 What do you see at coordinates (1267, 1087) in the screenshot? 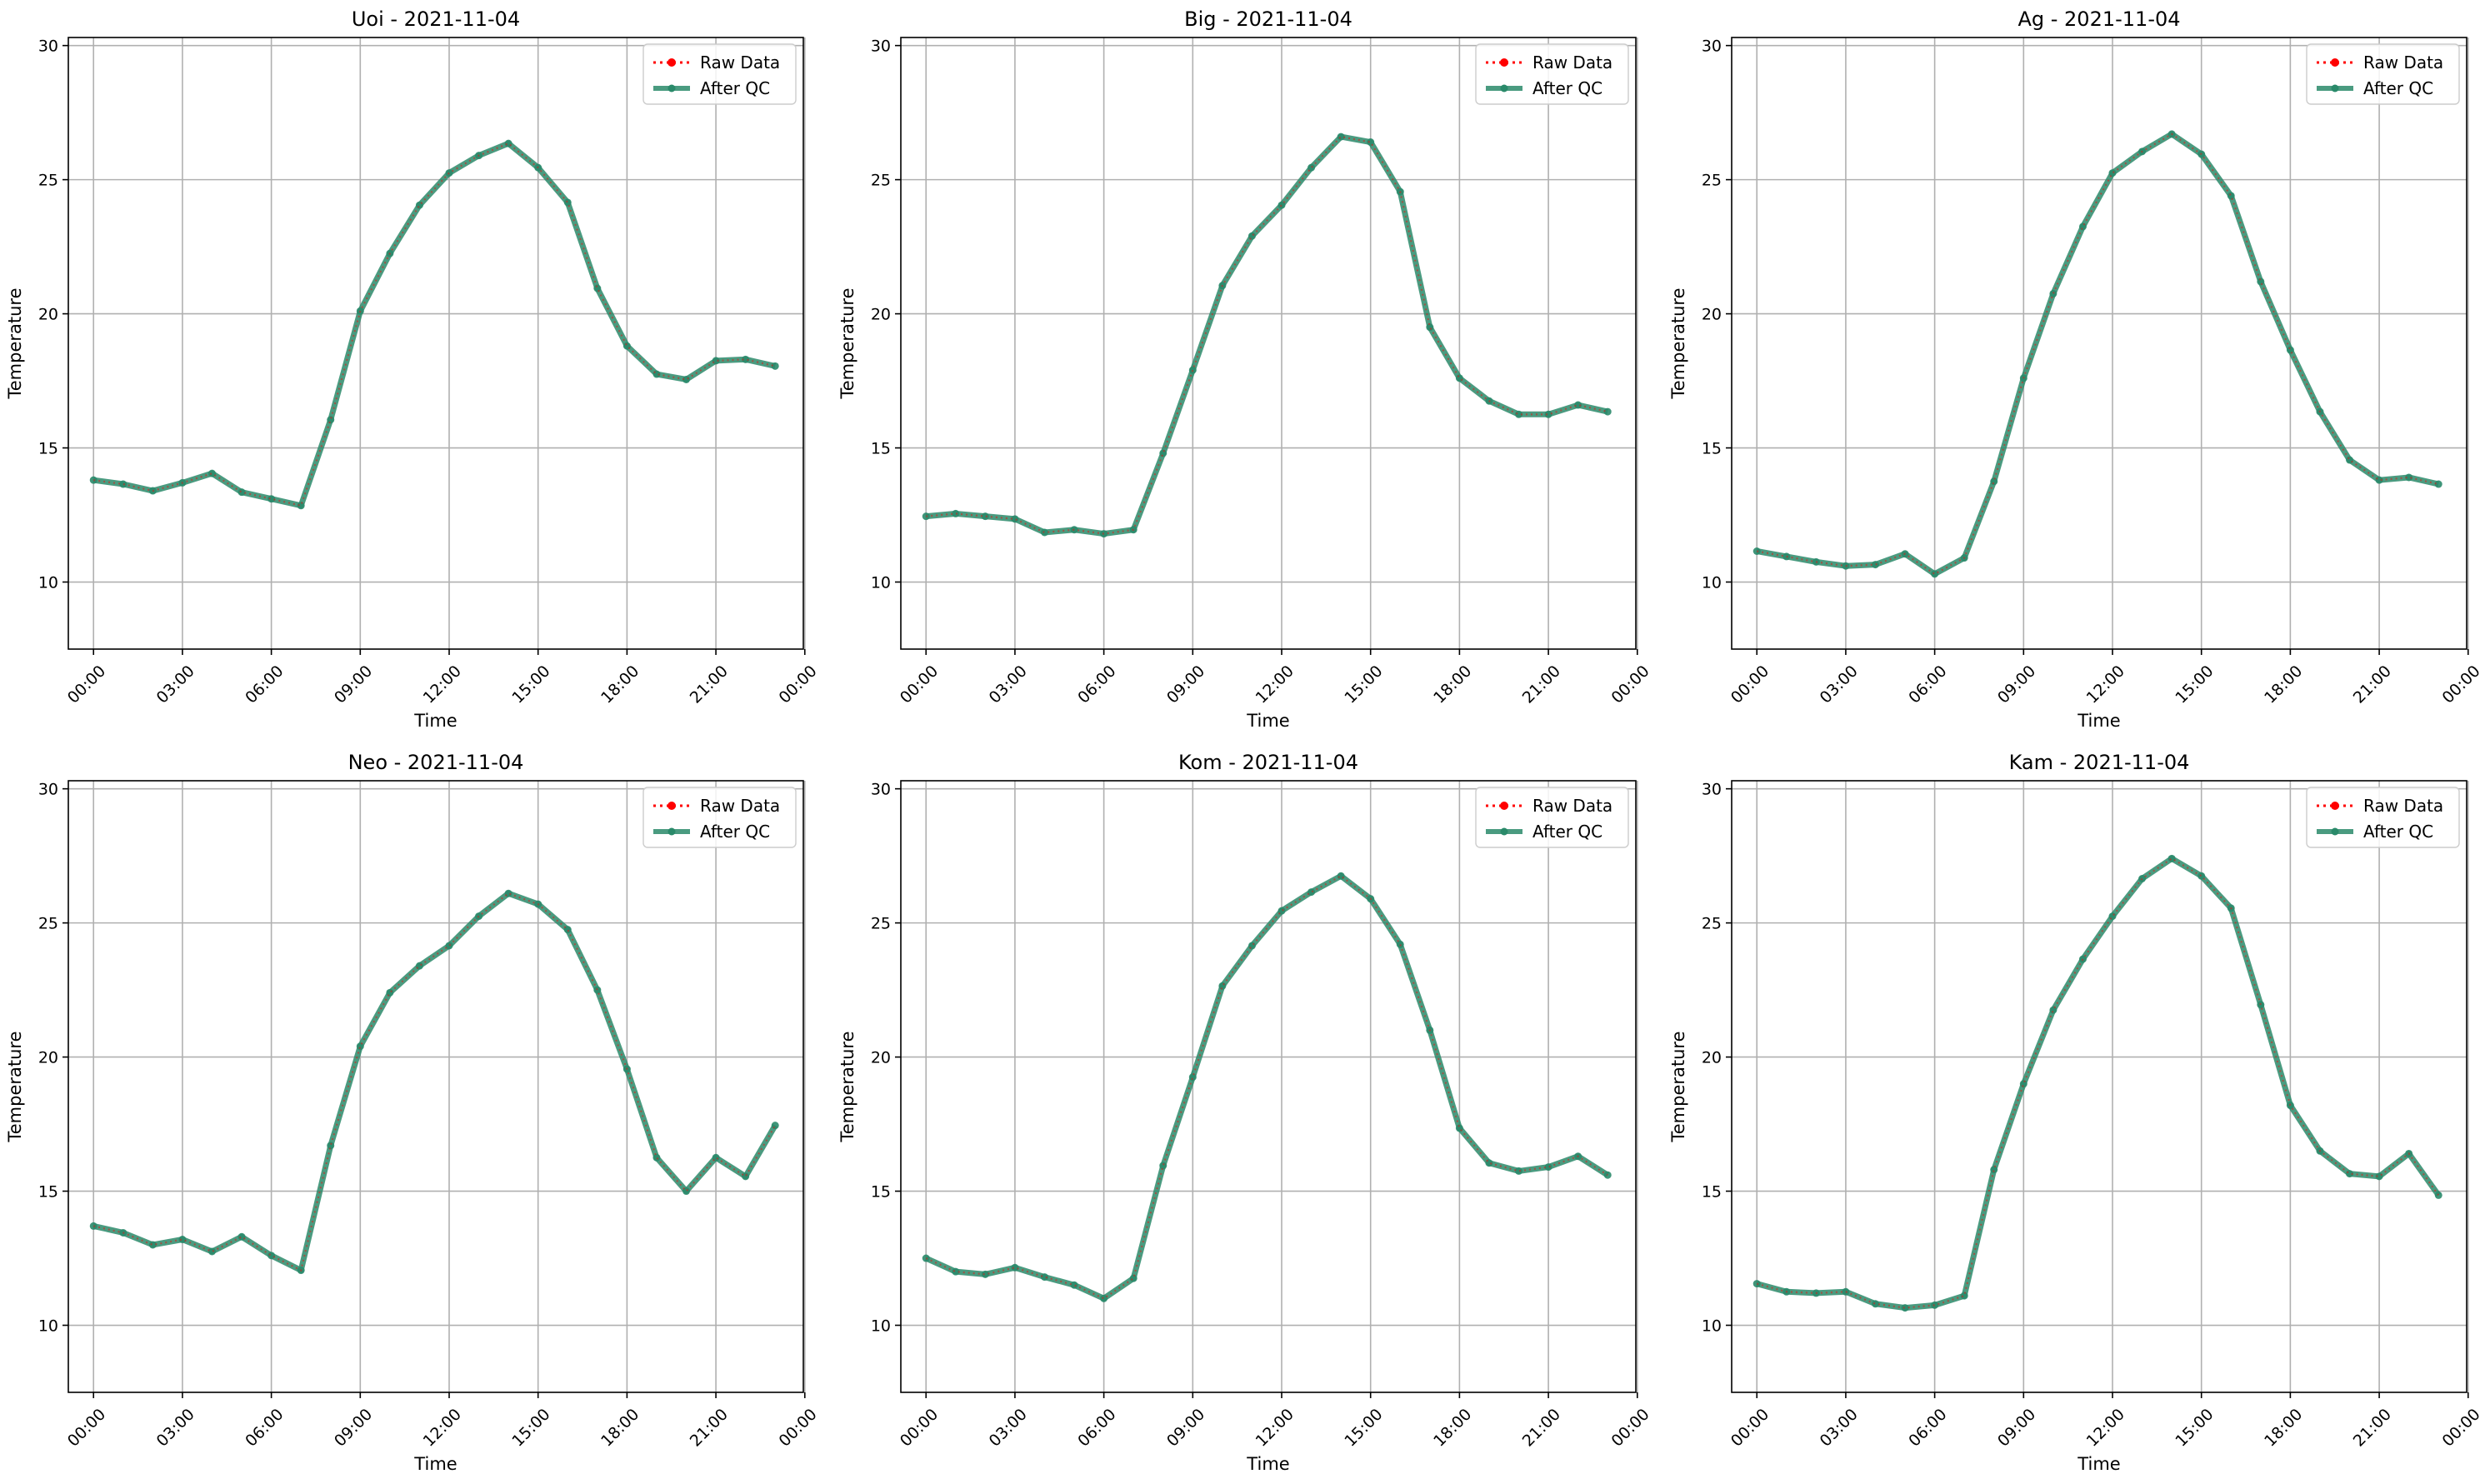
I see `series-line-after-qc` at bounding box center [1267, 1087].